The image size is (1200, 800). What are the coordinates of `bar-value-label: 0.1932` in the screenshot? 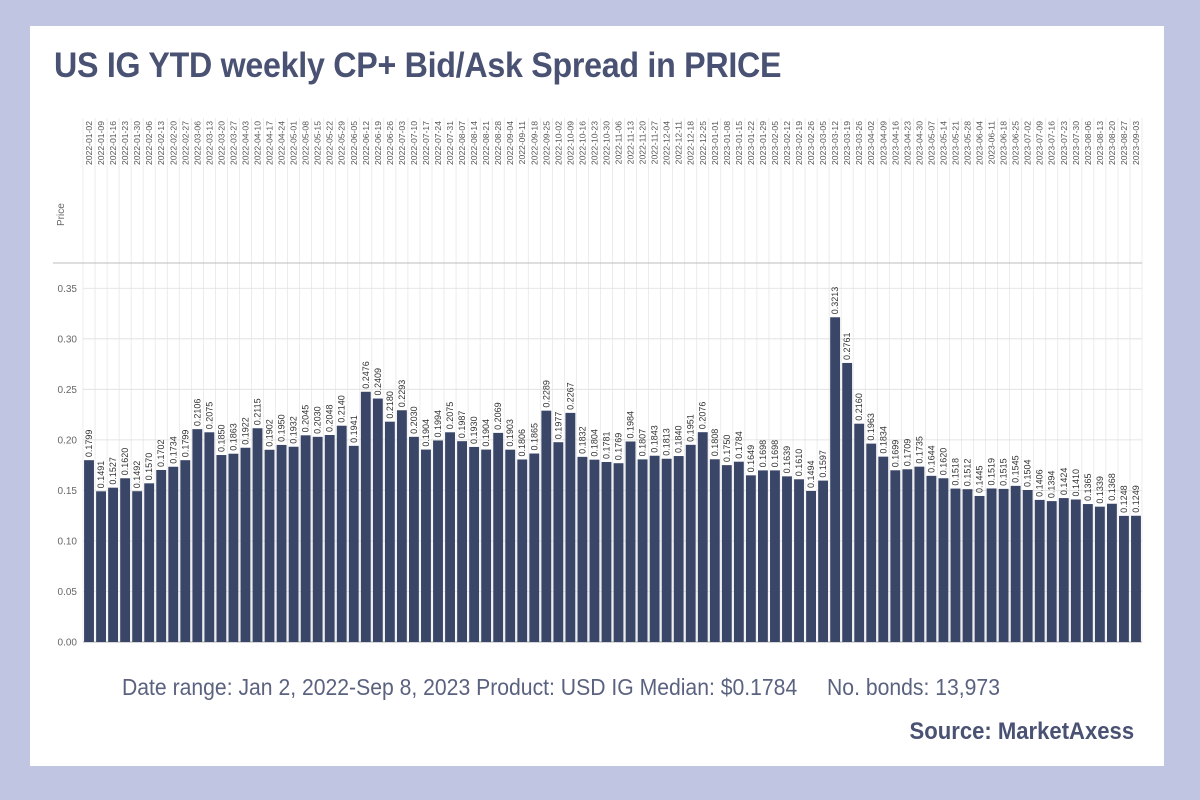 It's located at (294, 430).